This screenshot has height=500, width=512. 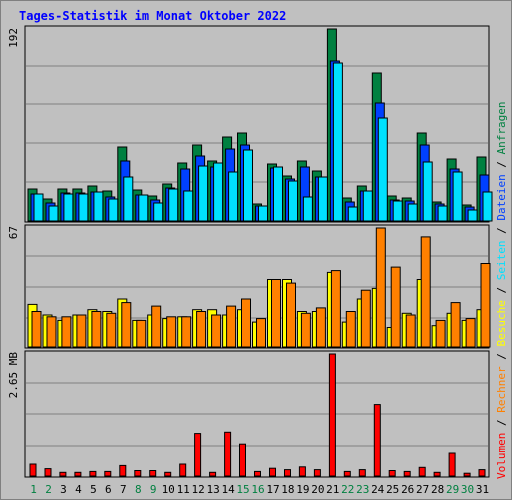 What do you see at coordinates (501, 456) in the screenshot?
I see `legend-item-volumen: Volumen` at bounding box center [501, 456].